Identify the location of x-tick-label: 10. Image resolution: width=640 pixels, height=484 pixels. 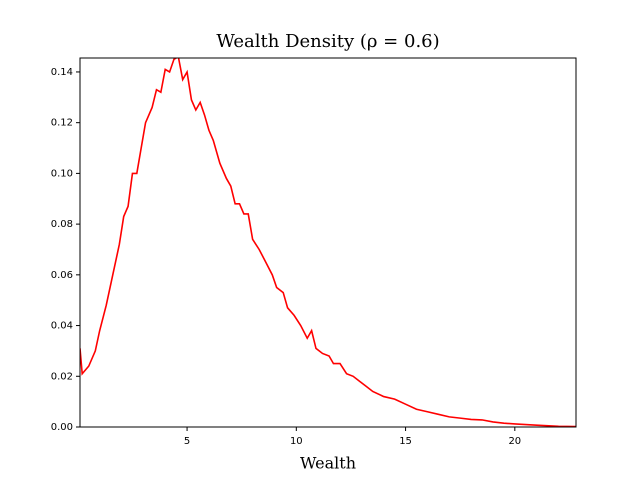
(296, 441).